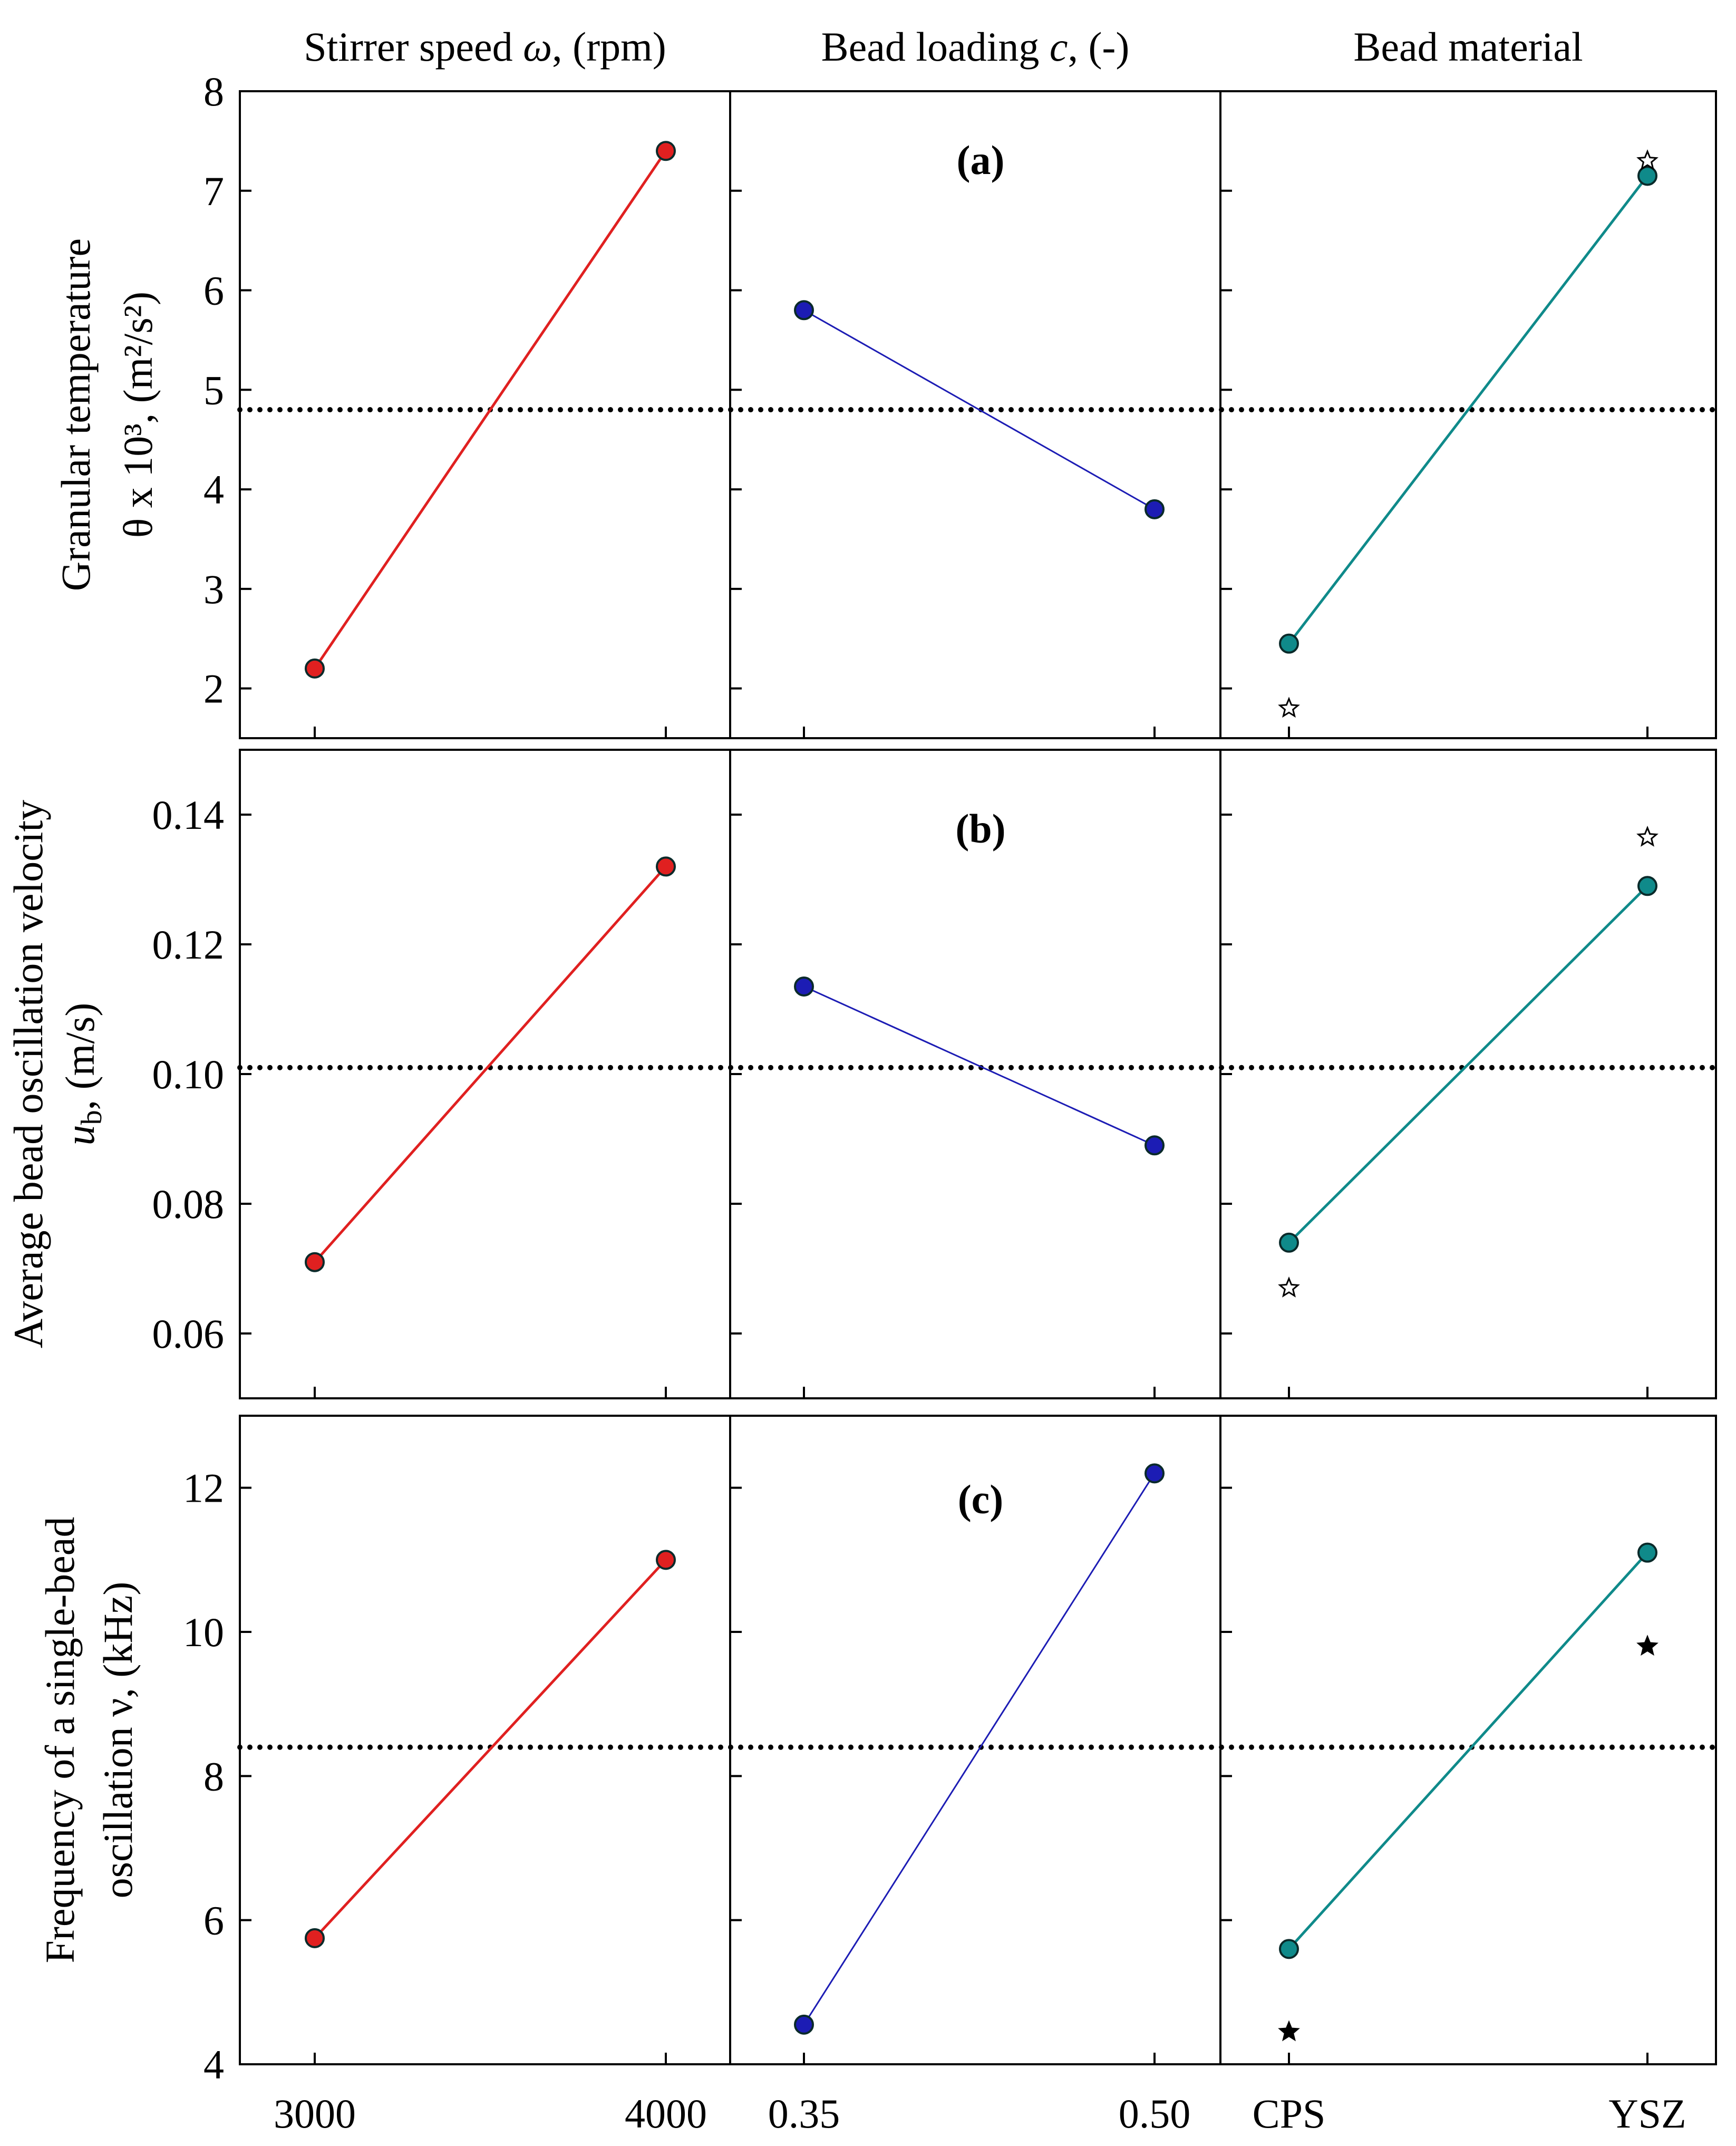  I want to click on y-tick-label: 0.14, so click(188, 815).